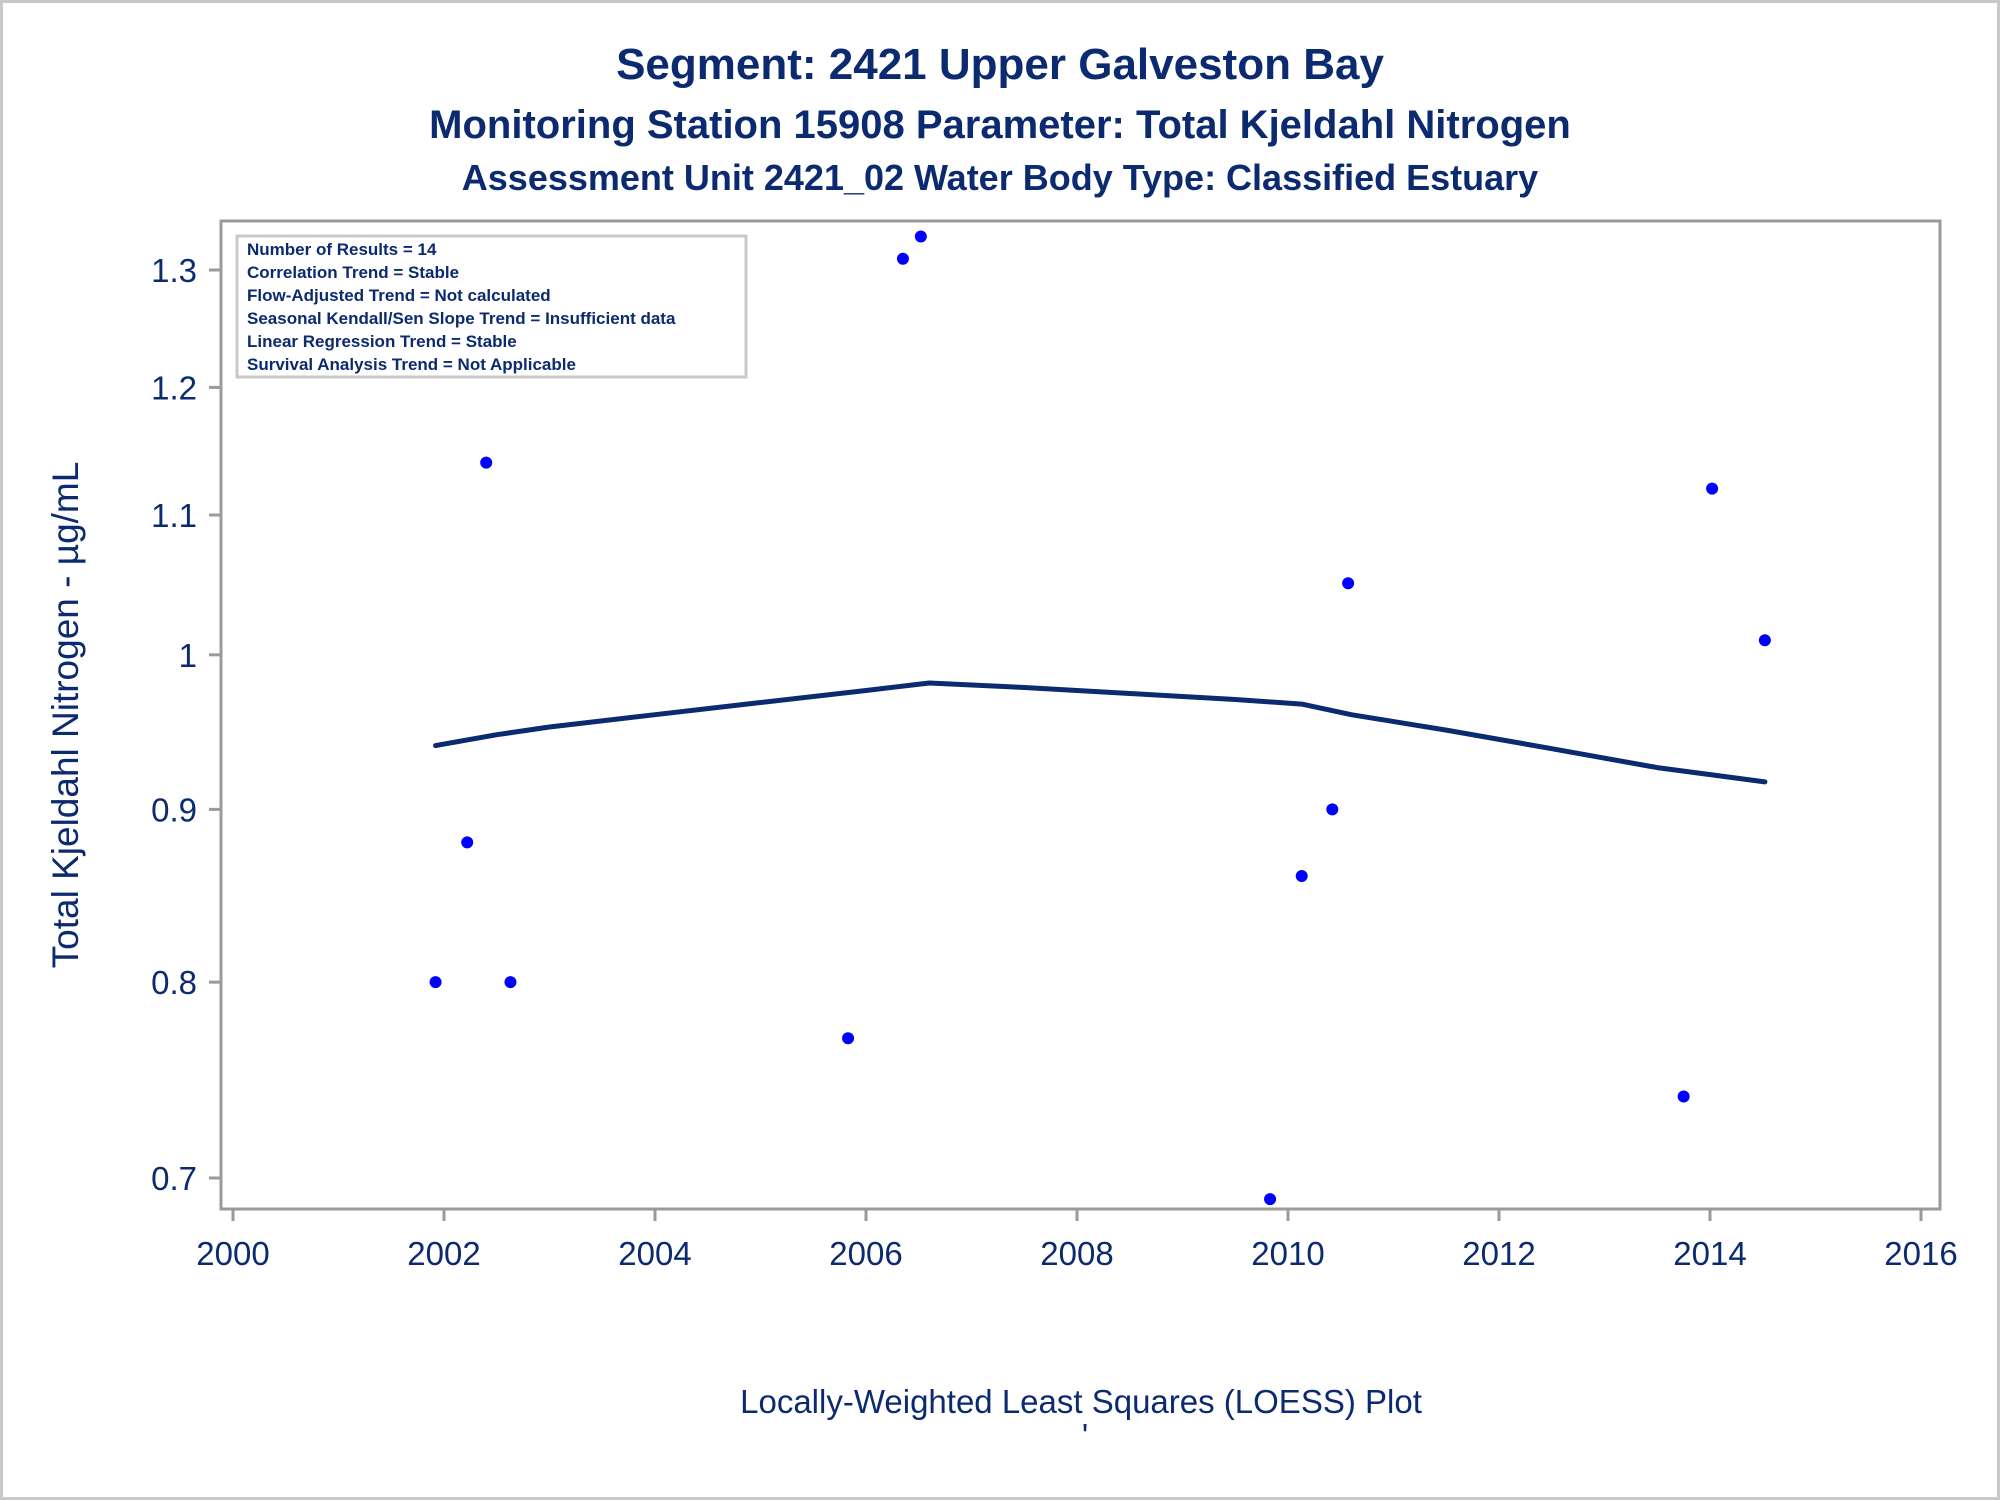 The width and height of the screenshot is (2000, 1500). Describe the element at coordinates (399, 295) in the screenshot. I see `stat-flow-adjusted-trend: Flow-Adjusted Trend = Not calculated` at that location.